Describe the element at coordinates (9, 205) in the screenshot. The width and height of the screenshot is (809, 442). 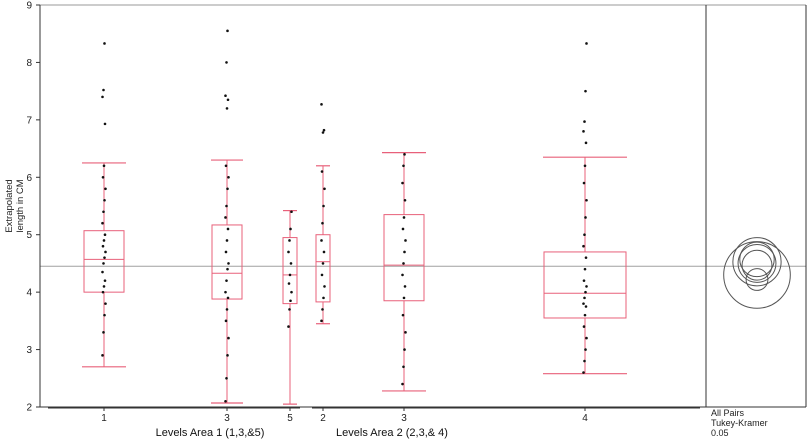
I see `y-axis-label-line: Extrapolated` at that location.